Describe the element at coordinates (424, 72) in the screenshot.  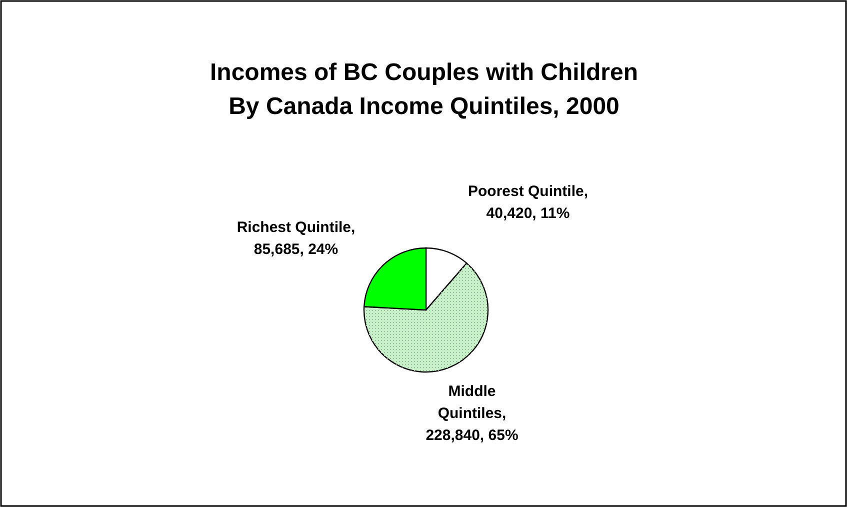
I see `chart-title: Incomes of BC Couples with Children` at that location.